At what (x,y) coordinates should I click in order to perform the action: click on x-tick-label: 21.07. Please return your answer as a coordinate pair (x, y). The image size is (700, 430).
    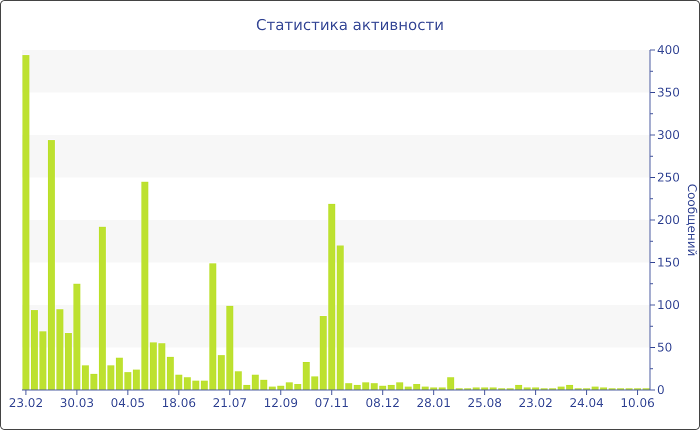
    Looking at the image, I should click on (229, 403).